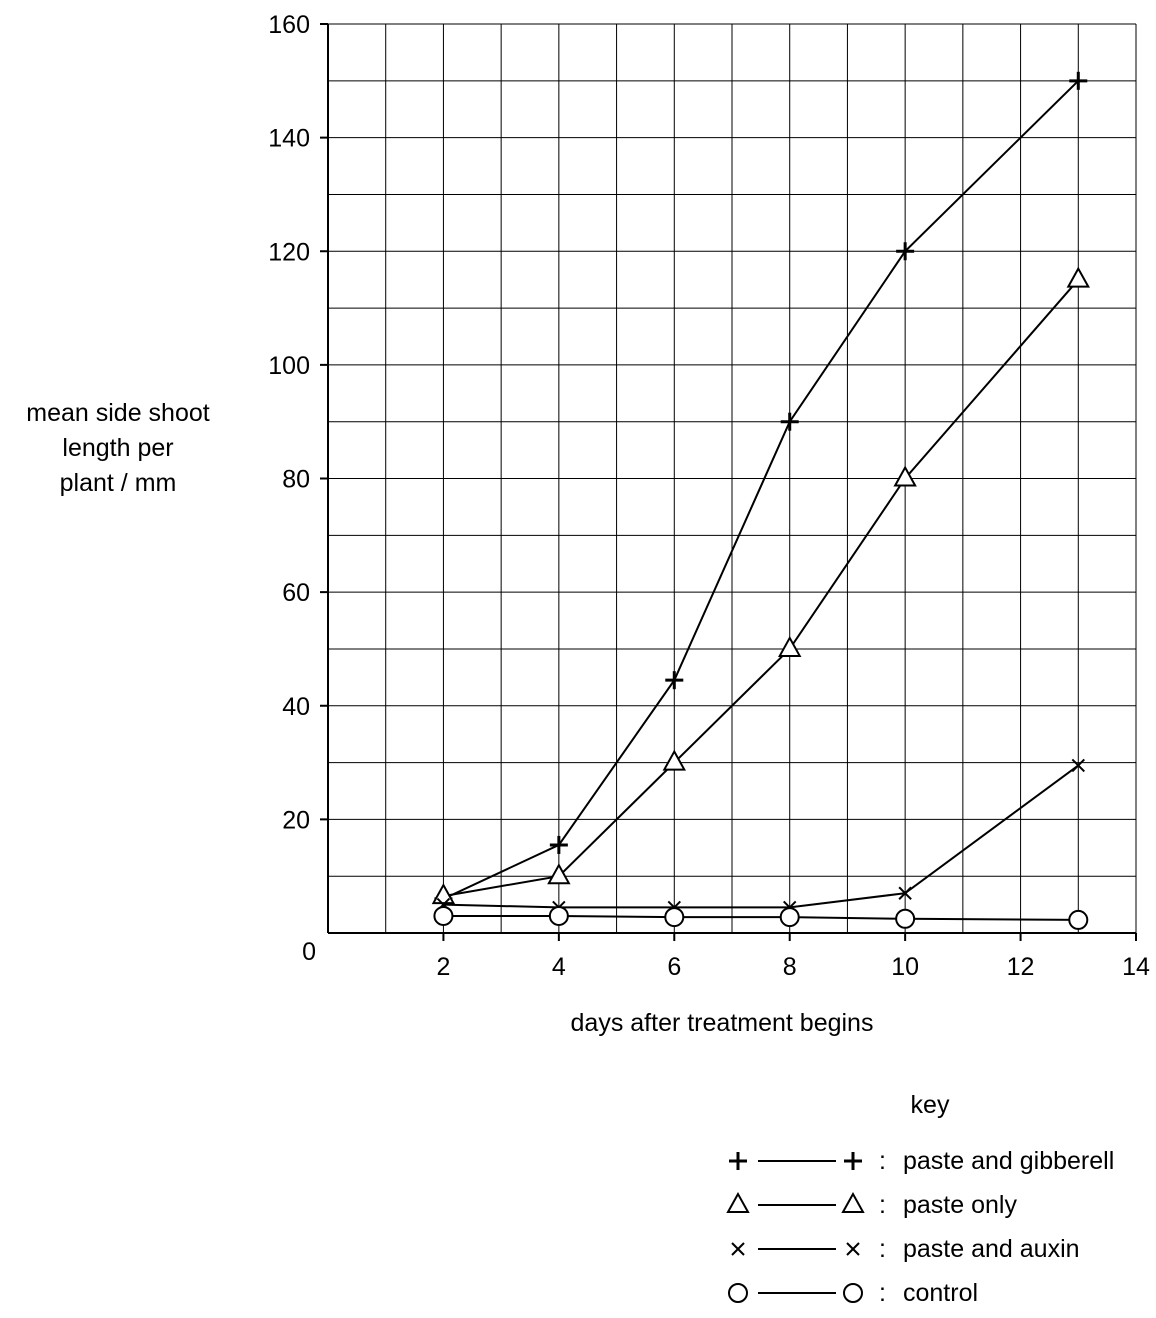  I want to click on x-tick-label: 12, so click(1021, 967).